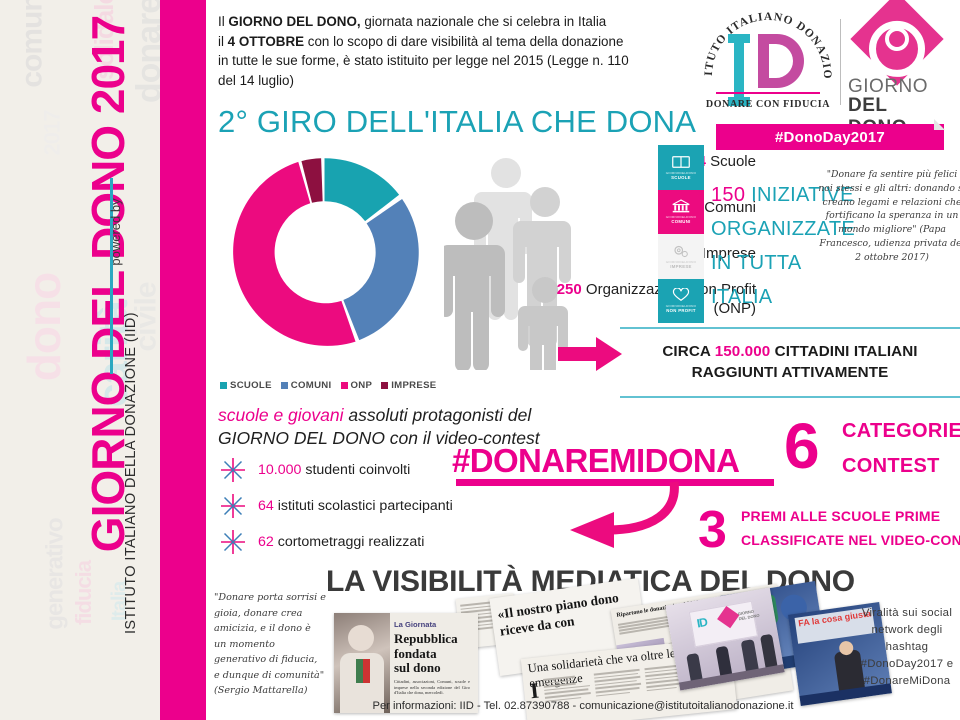 The width and height of the screenshot is (960, 720). I want to click on circa-line2: RAGGIUNTI ATTIVAMENTE, so click(790, 372).